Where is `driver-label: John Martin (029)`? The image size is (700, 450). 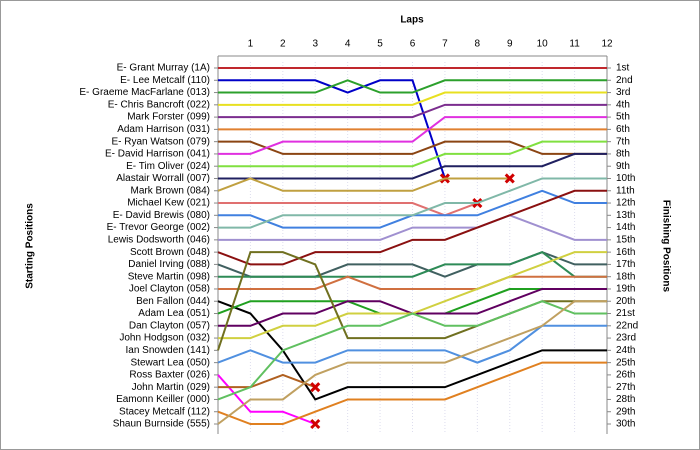 driver-label: John Martin (029) is located at coordinates (171, 387).